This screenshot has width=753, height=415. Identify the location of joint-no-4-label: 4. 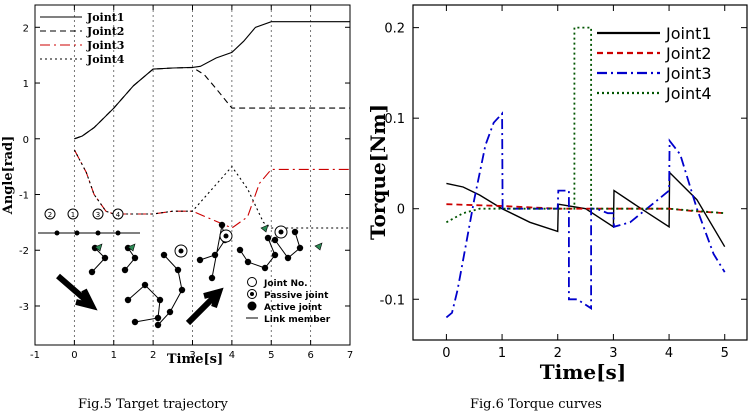
(118, 215).